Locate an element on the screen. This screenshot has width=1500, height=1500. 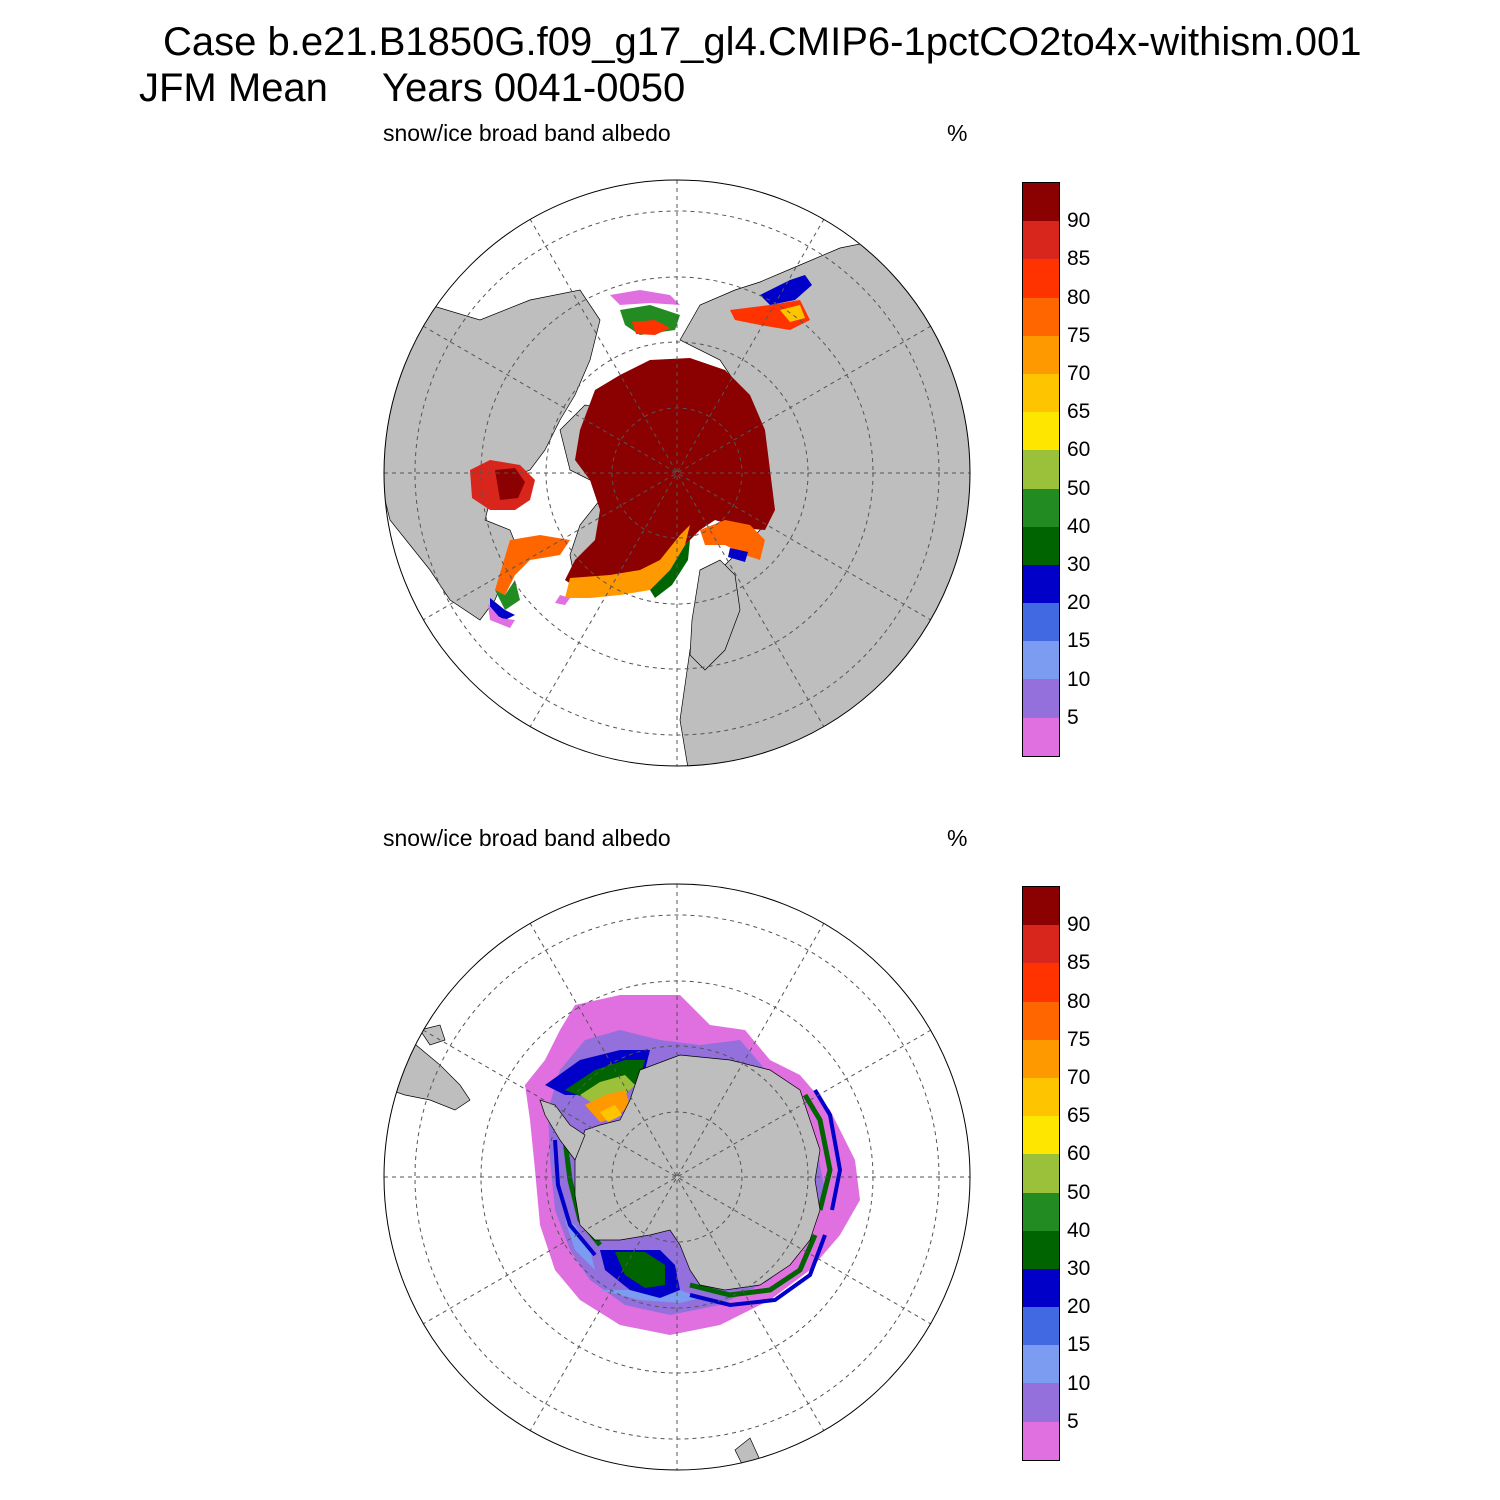
south-colorbar-tick-label: 50 is located at coordinates (1079, 1192).